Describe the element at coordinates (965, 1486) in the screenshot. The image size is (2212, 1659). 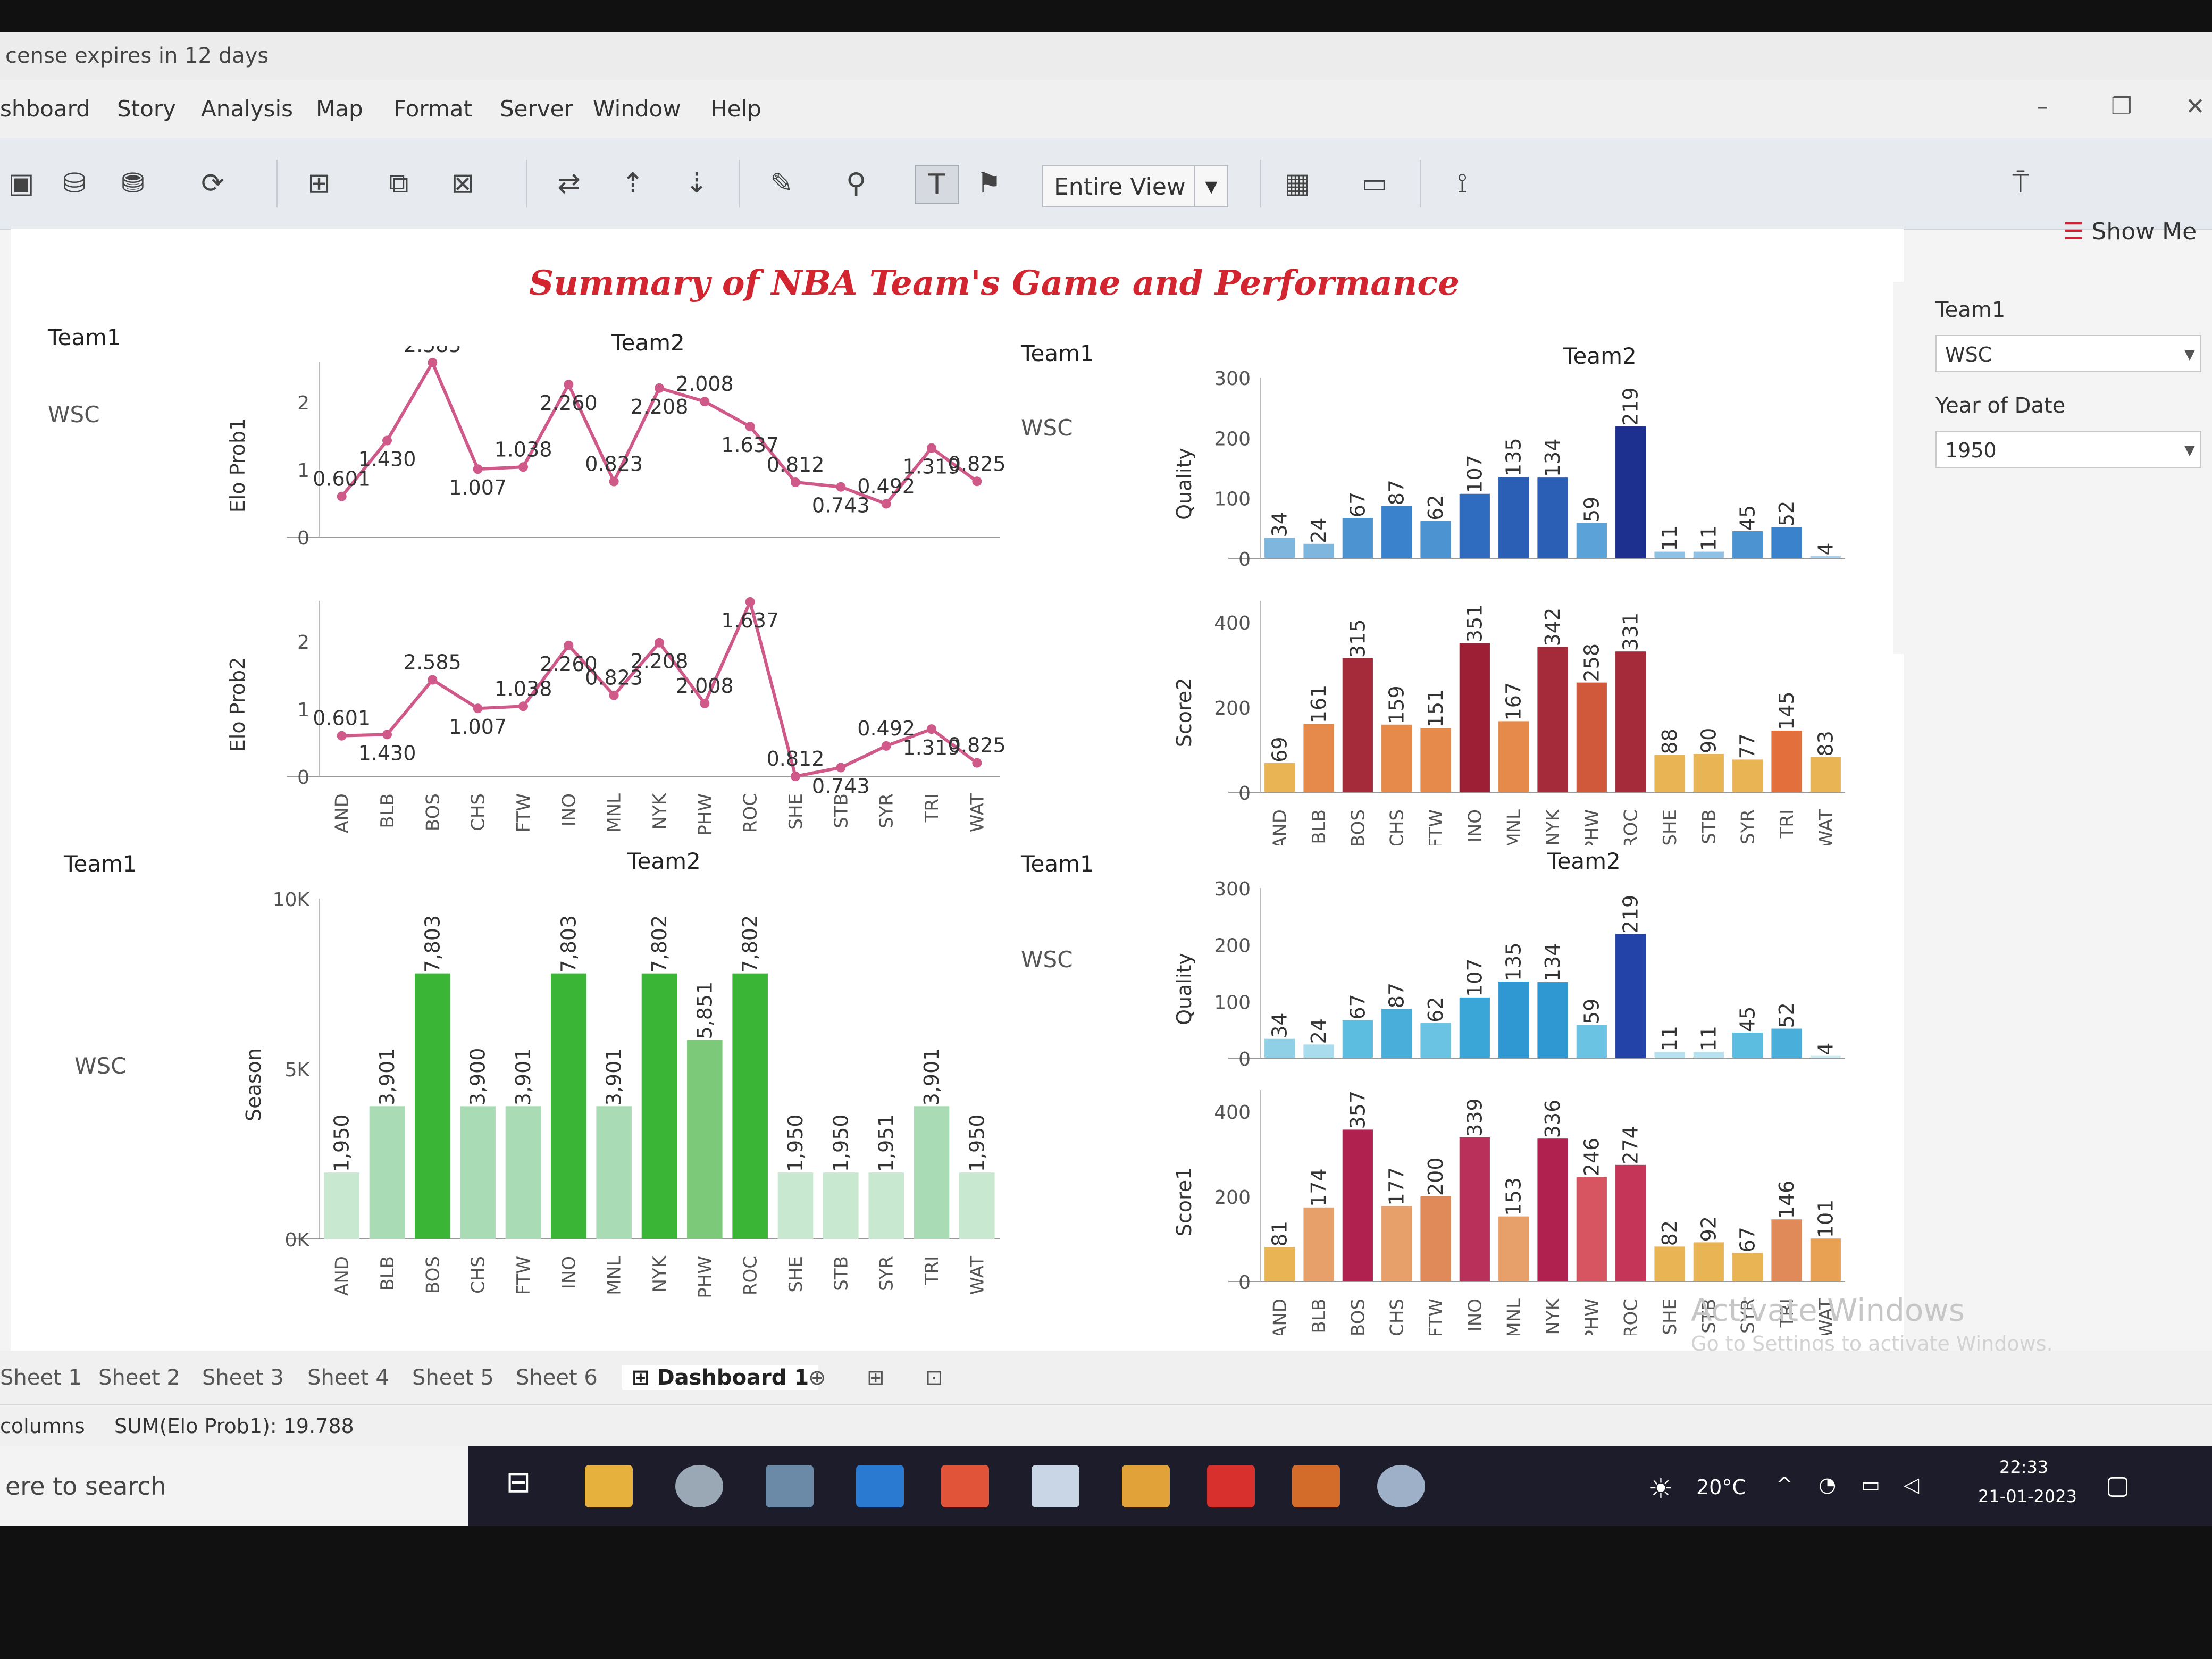
I see `brave-icon` at that location.